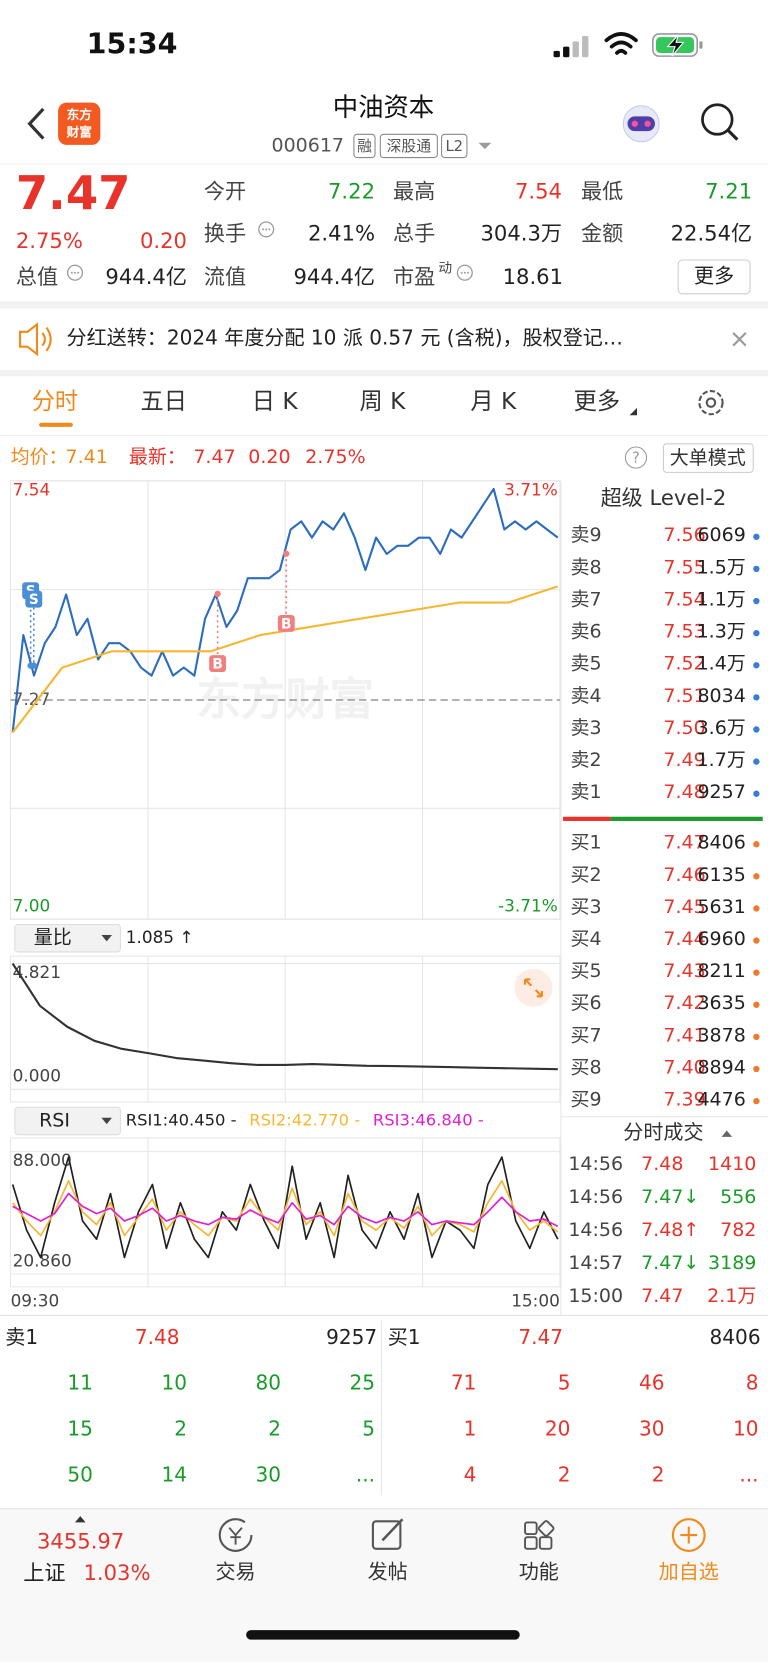 The image size is (768, 1662). What do you see at coordinates (585, 760) in the screenshot?
I see `book-label: 卖2` at bounding box center [585, 760].